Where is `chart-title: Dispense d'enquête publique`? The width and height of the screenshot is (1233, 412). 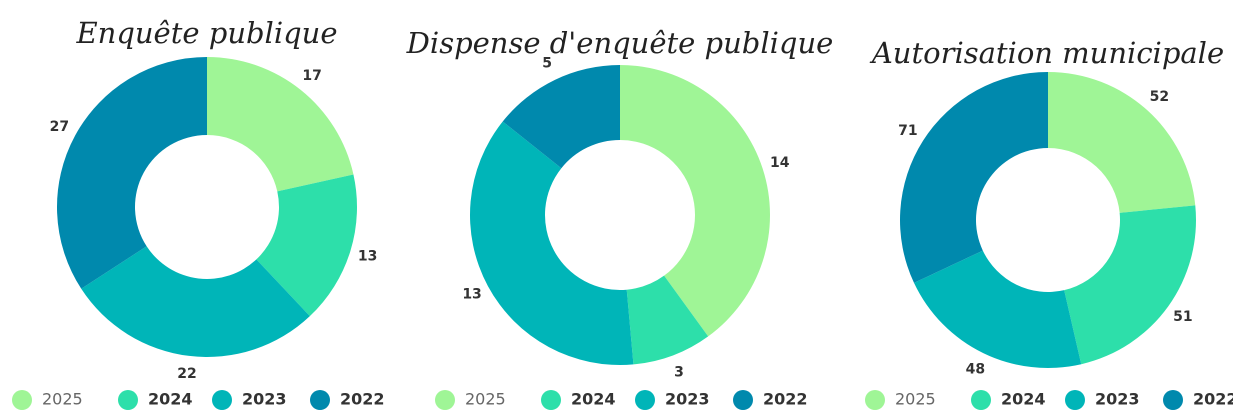 chart-title: Dispense d'enquête publique is located at coordinates (620, 43).